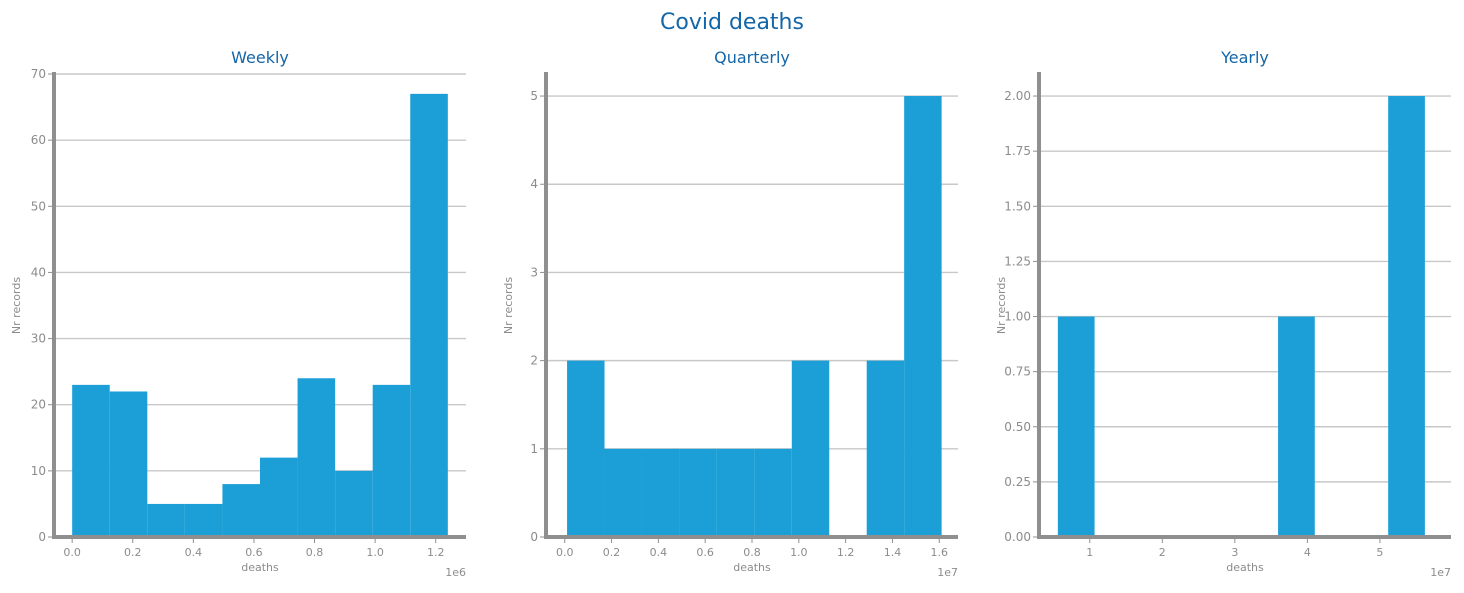 Image resolution: width=1464 pixels, height=593 pixels. Describe the element at coordinates (534, 272) in the screenshot. I see `panel-2-ytick-label: 3` at that location.